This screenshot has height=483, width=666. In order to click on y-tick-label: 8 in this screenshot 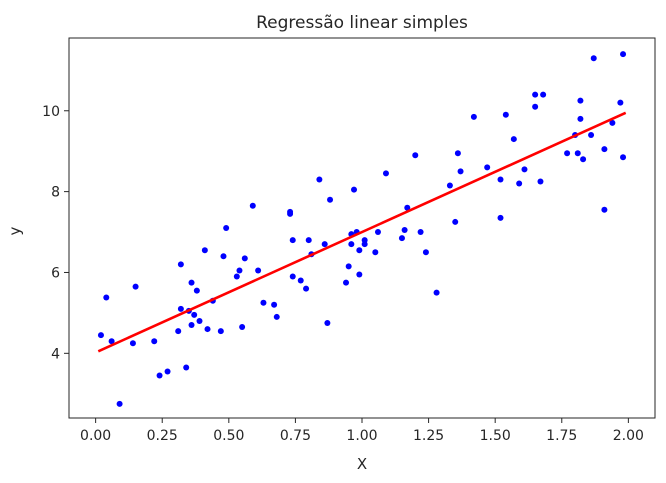, I will do `click(55, 193)`.